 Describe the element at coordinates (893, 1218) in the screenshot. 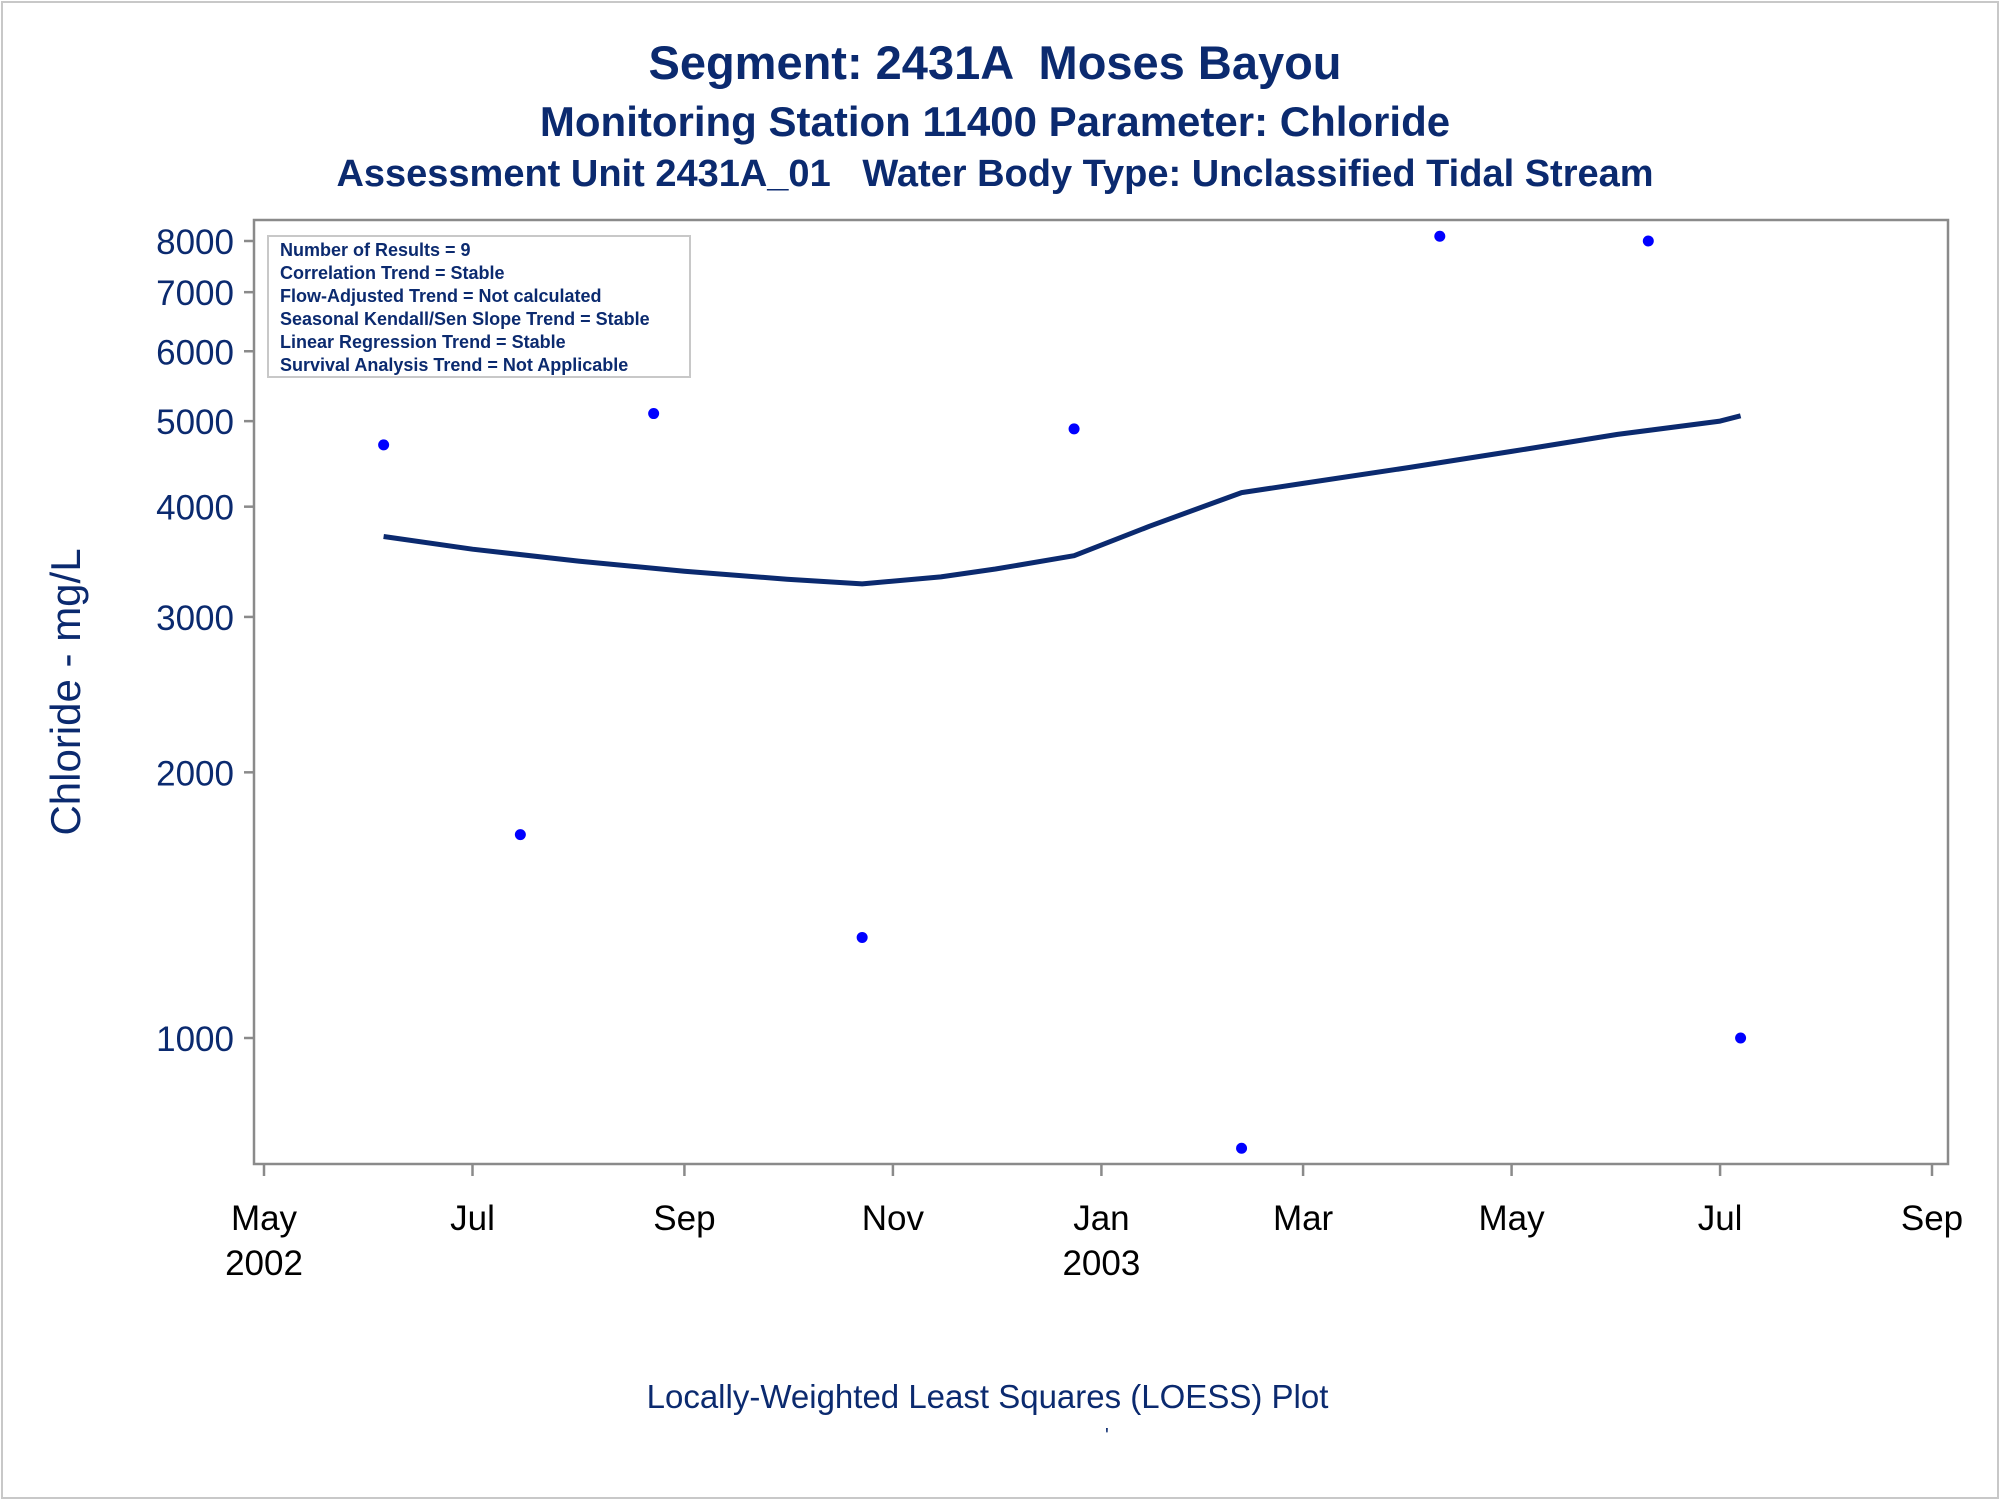

I see `x-tick-label: Nov` at that location.